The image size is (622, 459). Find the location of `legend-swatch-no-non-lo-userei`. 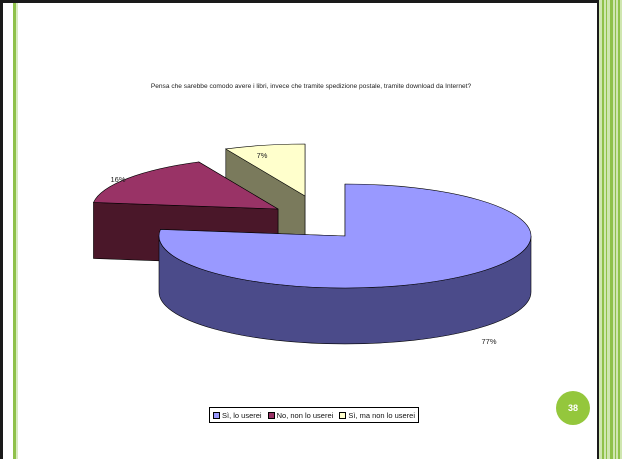

legend-swatch-no-non-lo-userei is located at coordinates (271, 415).